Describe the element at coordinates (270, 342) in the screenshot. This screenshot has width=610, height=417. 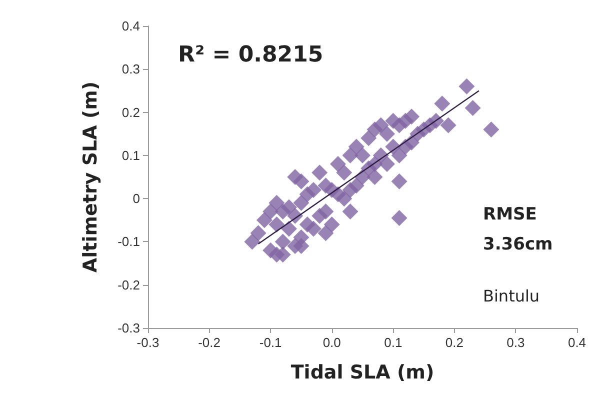
I see `x-tick-label: -0.1` at that location.